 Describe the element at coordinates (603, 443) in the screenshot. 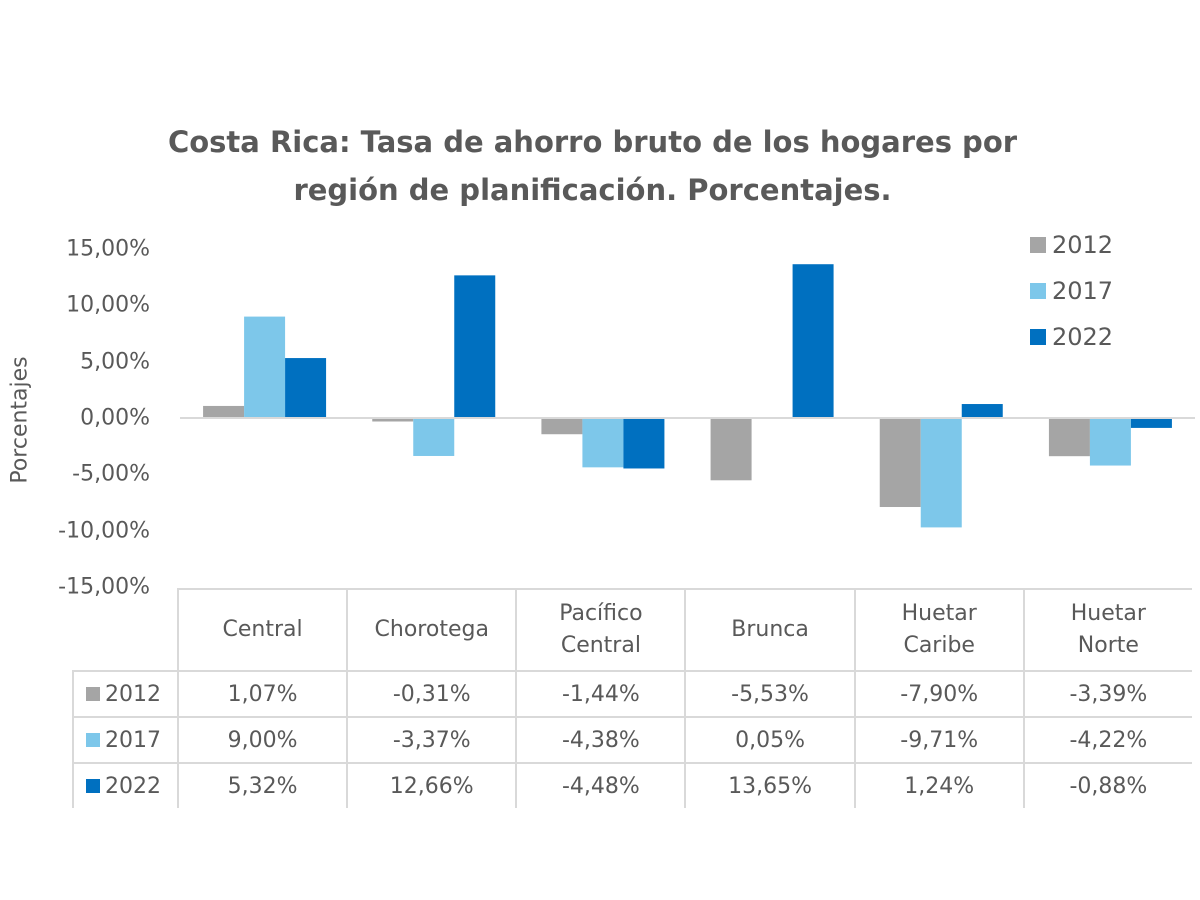

I see `bar-2017-pacífico-central` at that location.